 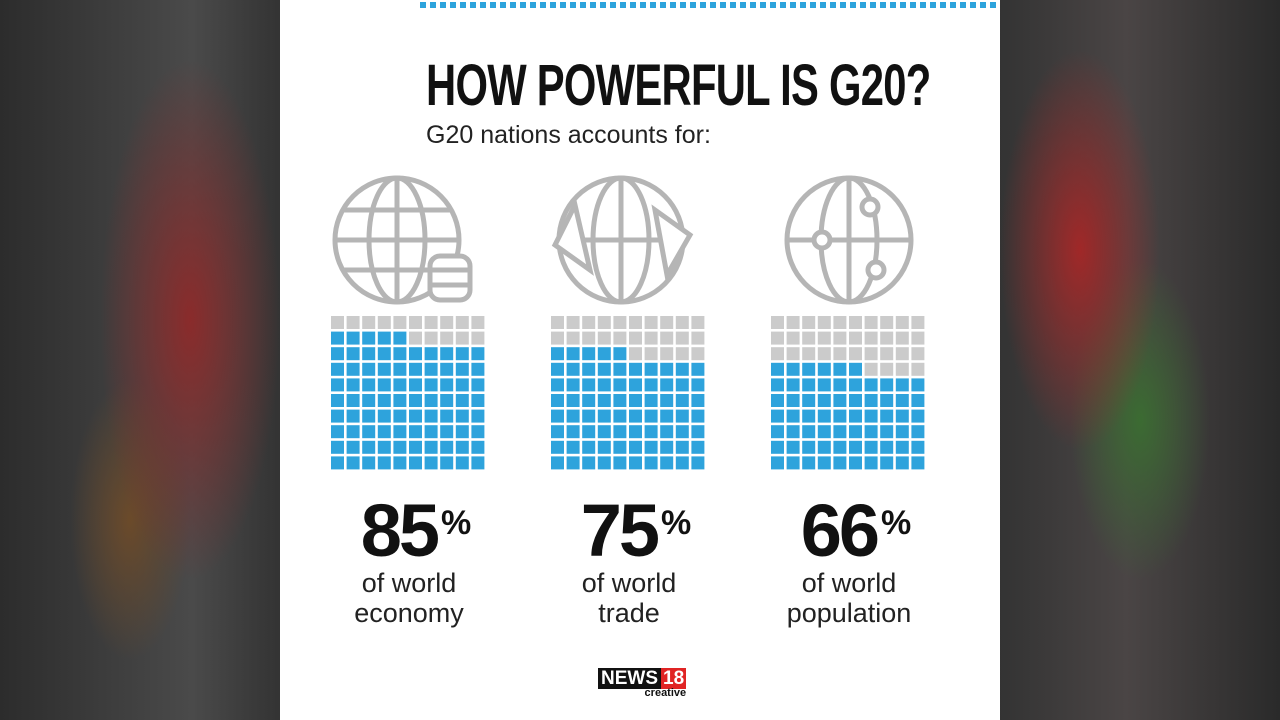 I want to click on category-label: of world trade, so click(x=629, y=598).